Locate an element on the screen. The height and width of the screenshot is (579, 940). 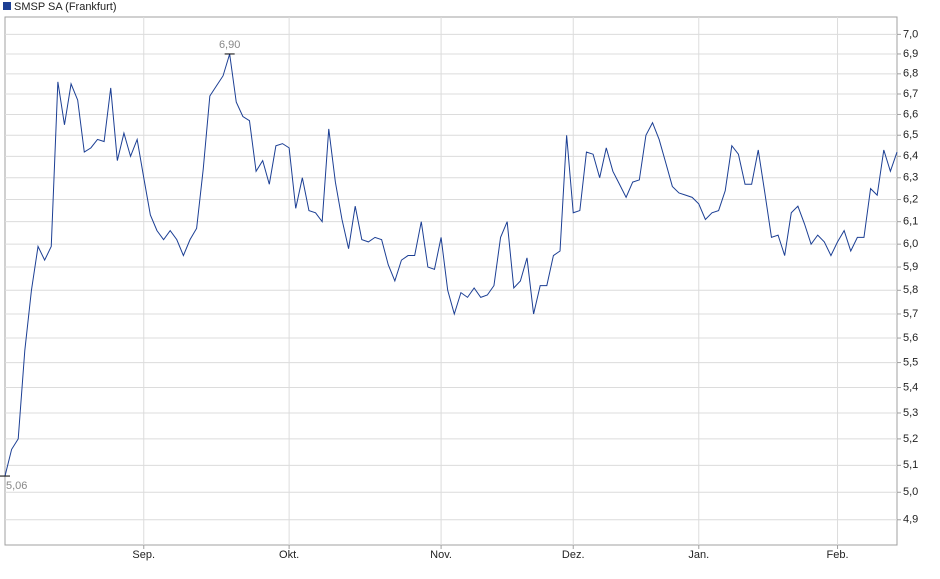
legend-label: SMSP SA (Frankfurt) is located at coordinates (65, 7).